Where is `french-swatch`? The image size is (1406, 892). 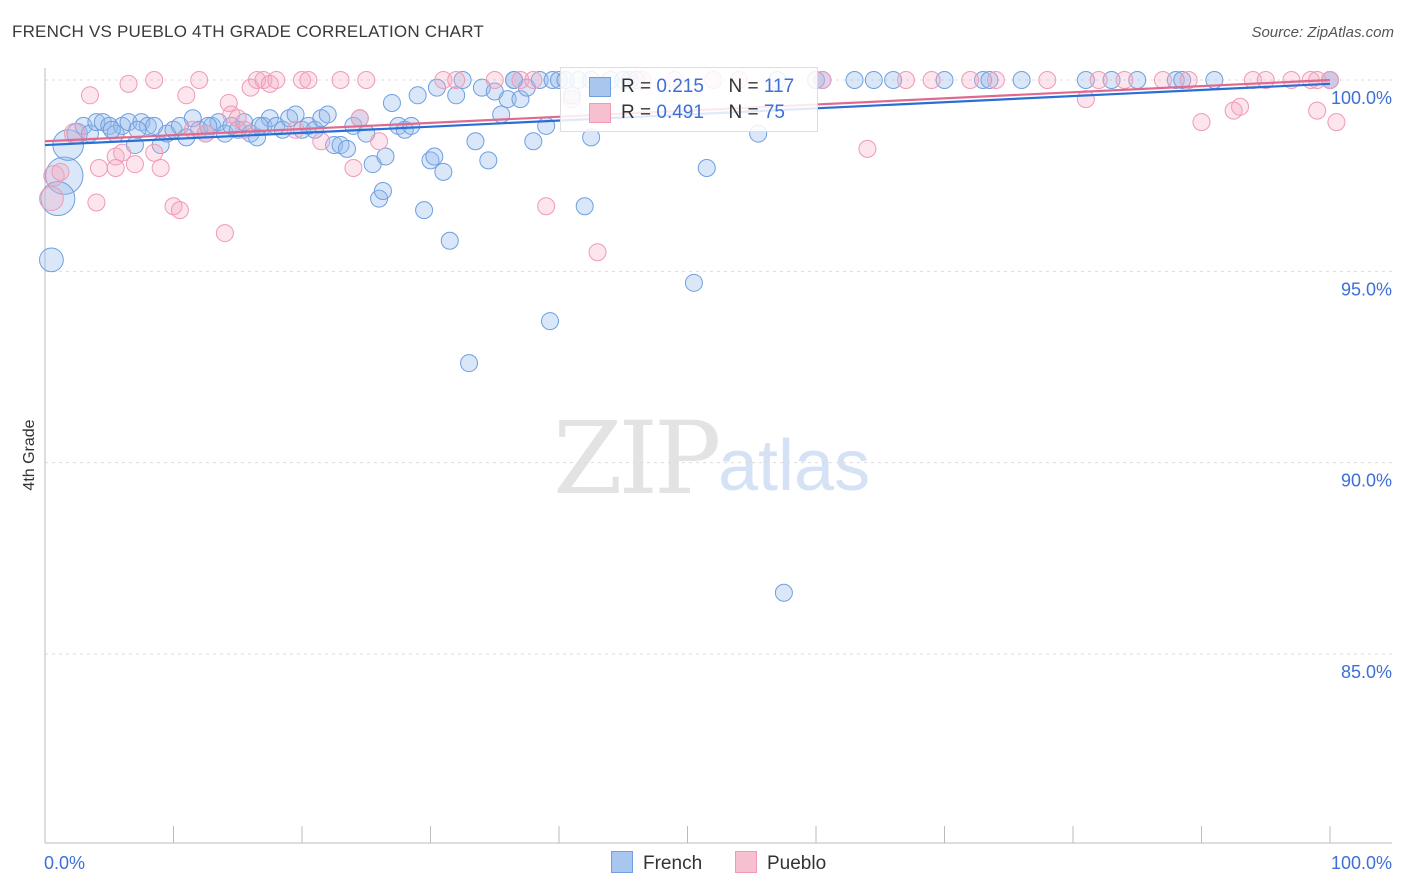 french-swatch is located at coordinates (600, 87).